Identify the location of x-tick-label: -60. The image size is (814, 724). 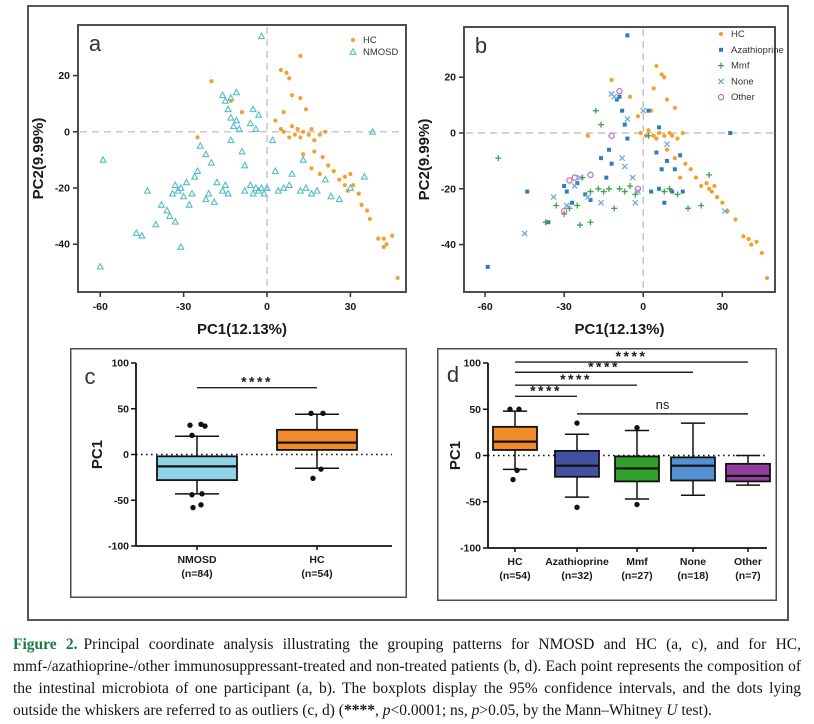
(484, 307).